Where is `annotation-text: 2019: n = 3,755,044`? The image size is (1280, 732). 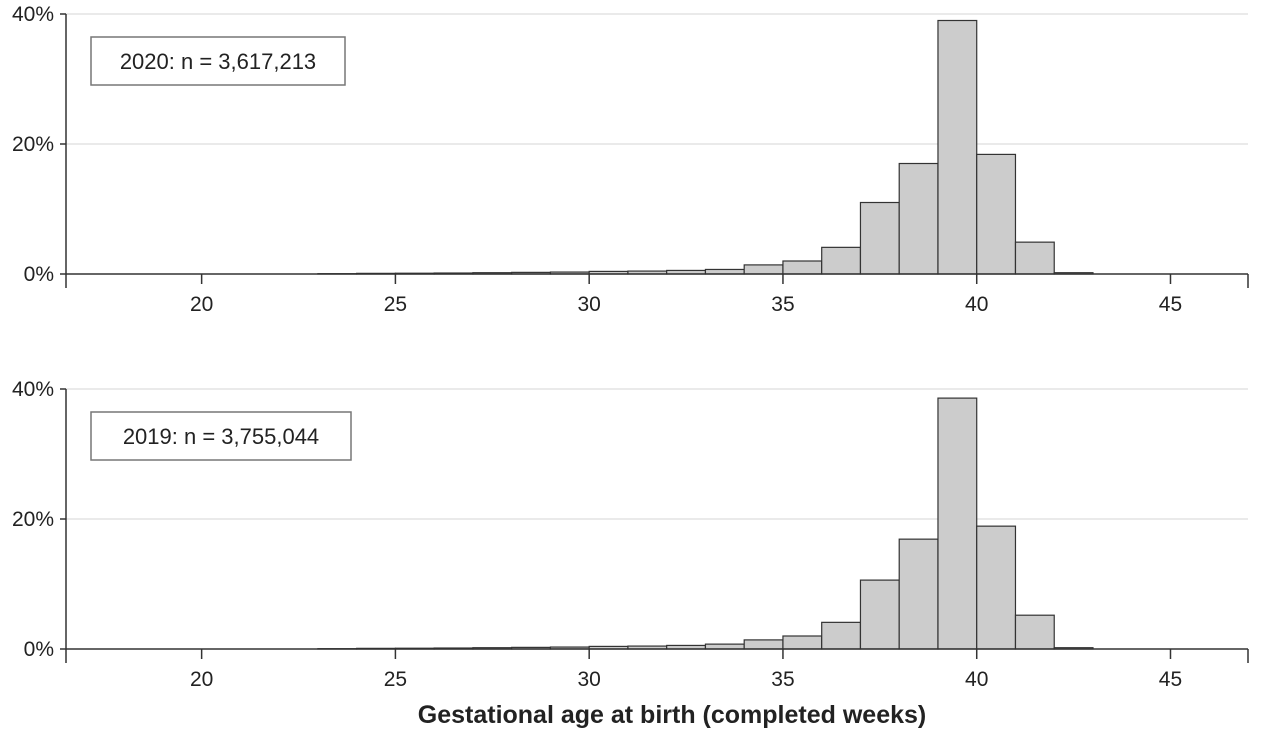
annotation-text: 2019: n = 3,755,044 is located at coordinates (221, 436).